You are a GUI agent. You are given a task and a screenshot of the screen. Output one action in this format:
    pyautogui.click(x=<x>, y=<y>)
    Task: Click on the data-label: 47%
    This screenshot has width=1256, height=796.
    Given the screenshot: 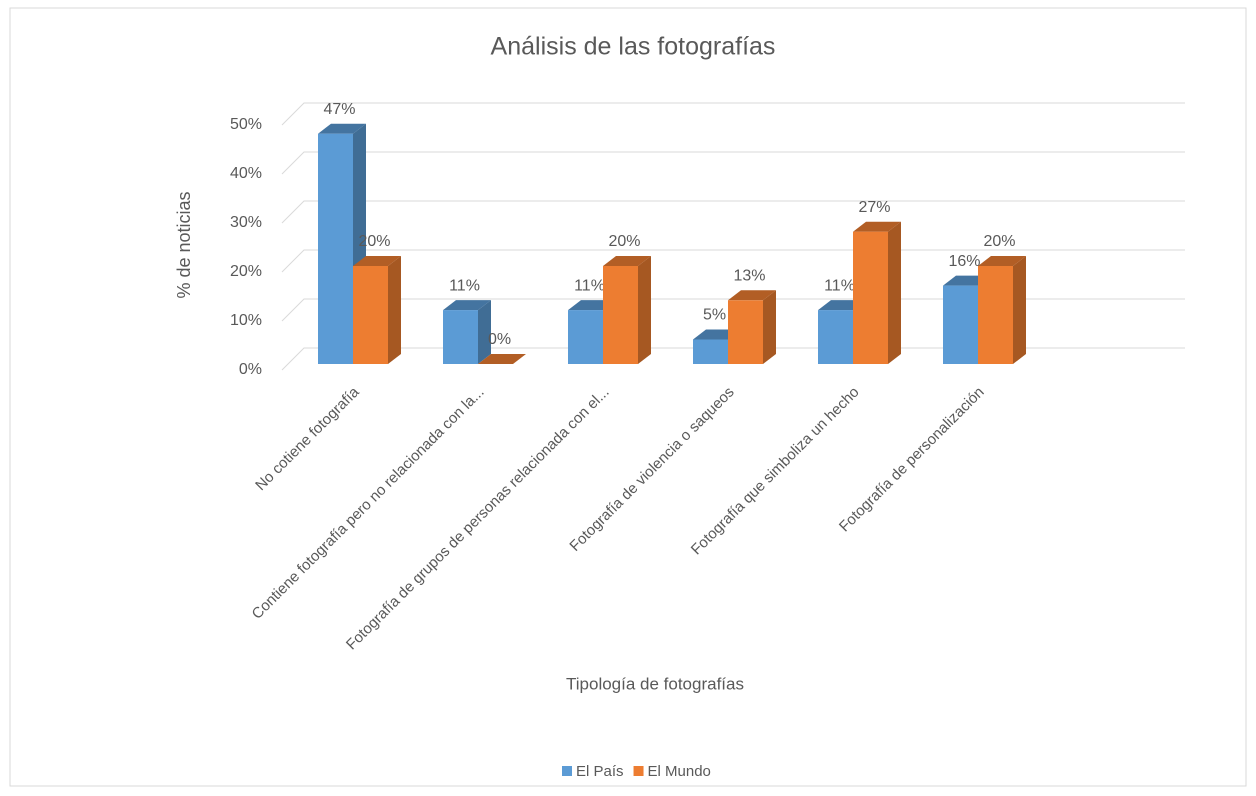 What is the action you would take?
    pyautogui.click(x=339, y=109)
    